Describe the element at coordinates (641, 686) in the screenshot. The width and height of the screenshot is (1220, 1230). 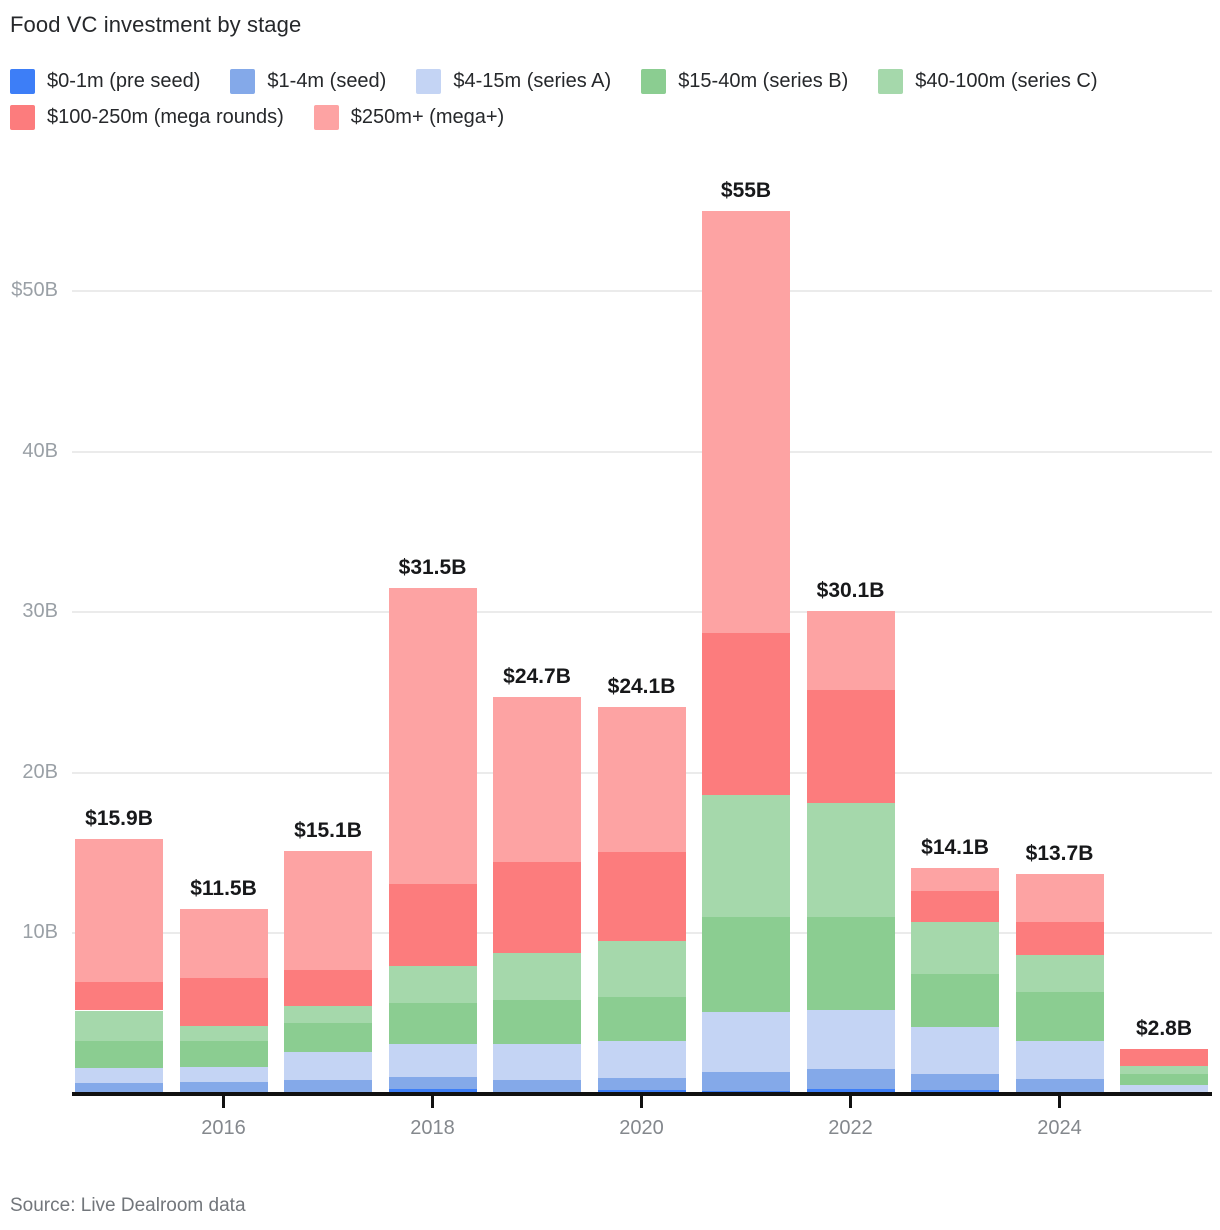
I see `bar-total-label: $24.1B` at that location.